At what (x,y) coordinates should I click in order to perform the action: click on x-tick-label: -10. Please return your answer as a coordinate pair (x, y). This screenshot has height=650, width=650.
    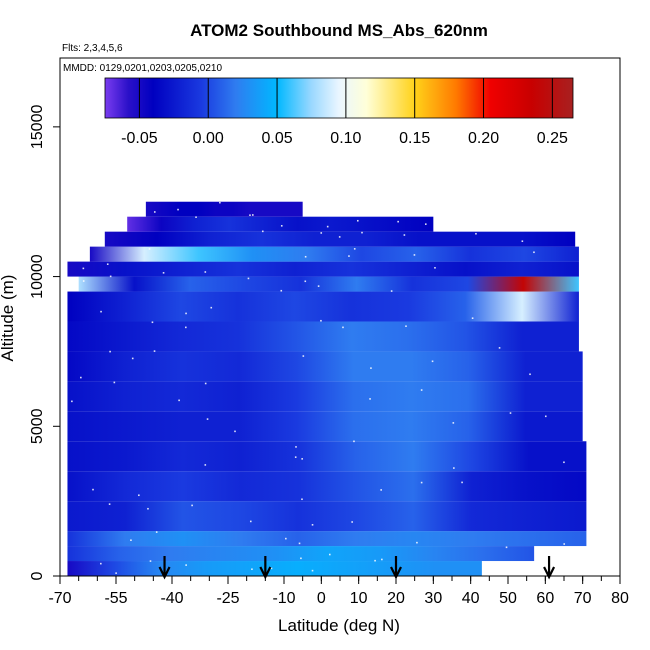
    Looking at the image, I should click on (283, 598).